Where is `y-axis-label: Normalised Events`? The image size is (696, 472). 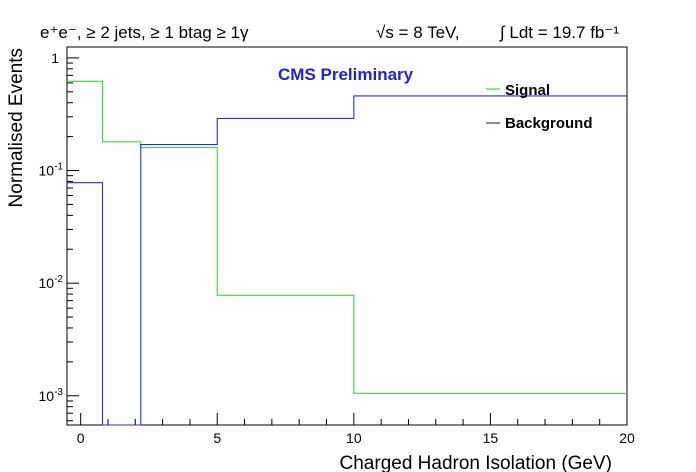 y-axis-label: Normalised Events is located at coordinates (16, 127).